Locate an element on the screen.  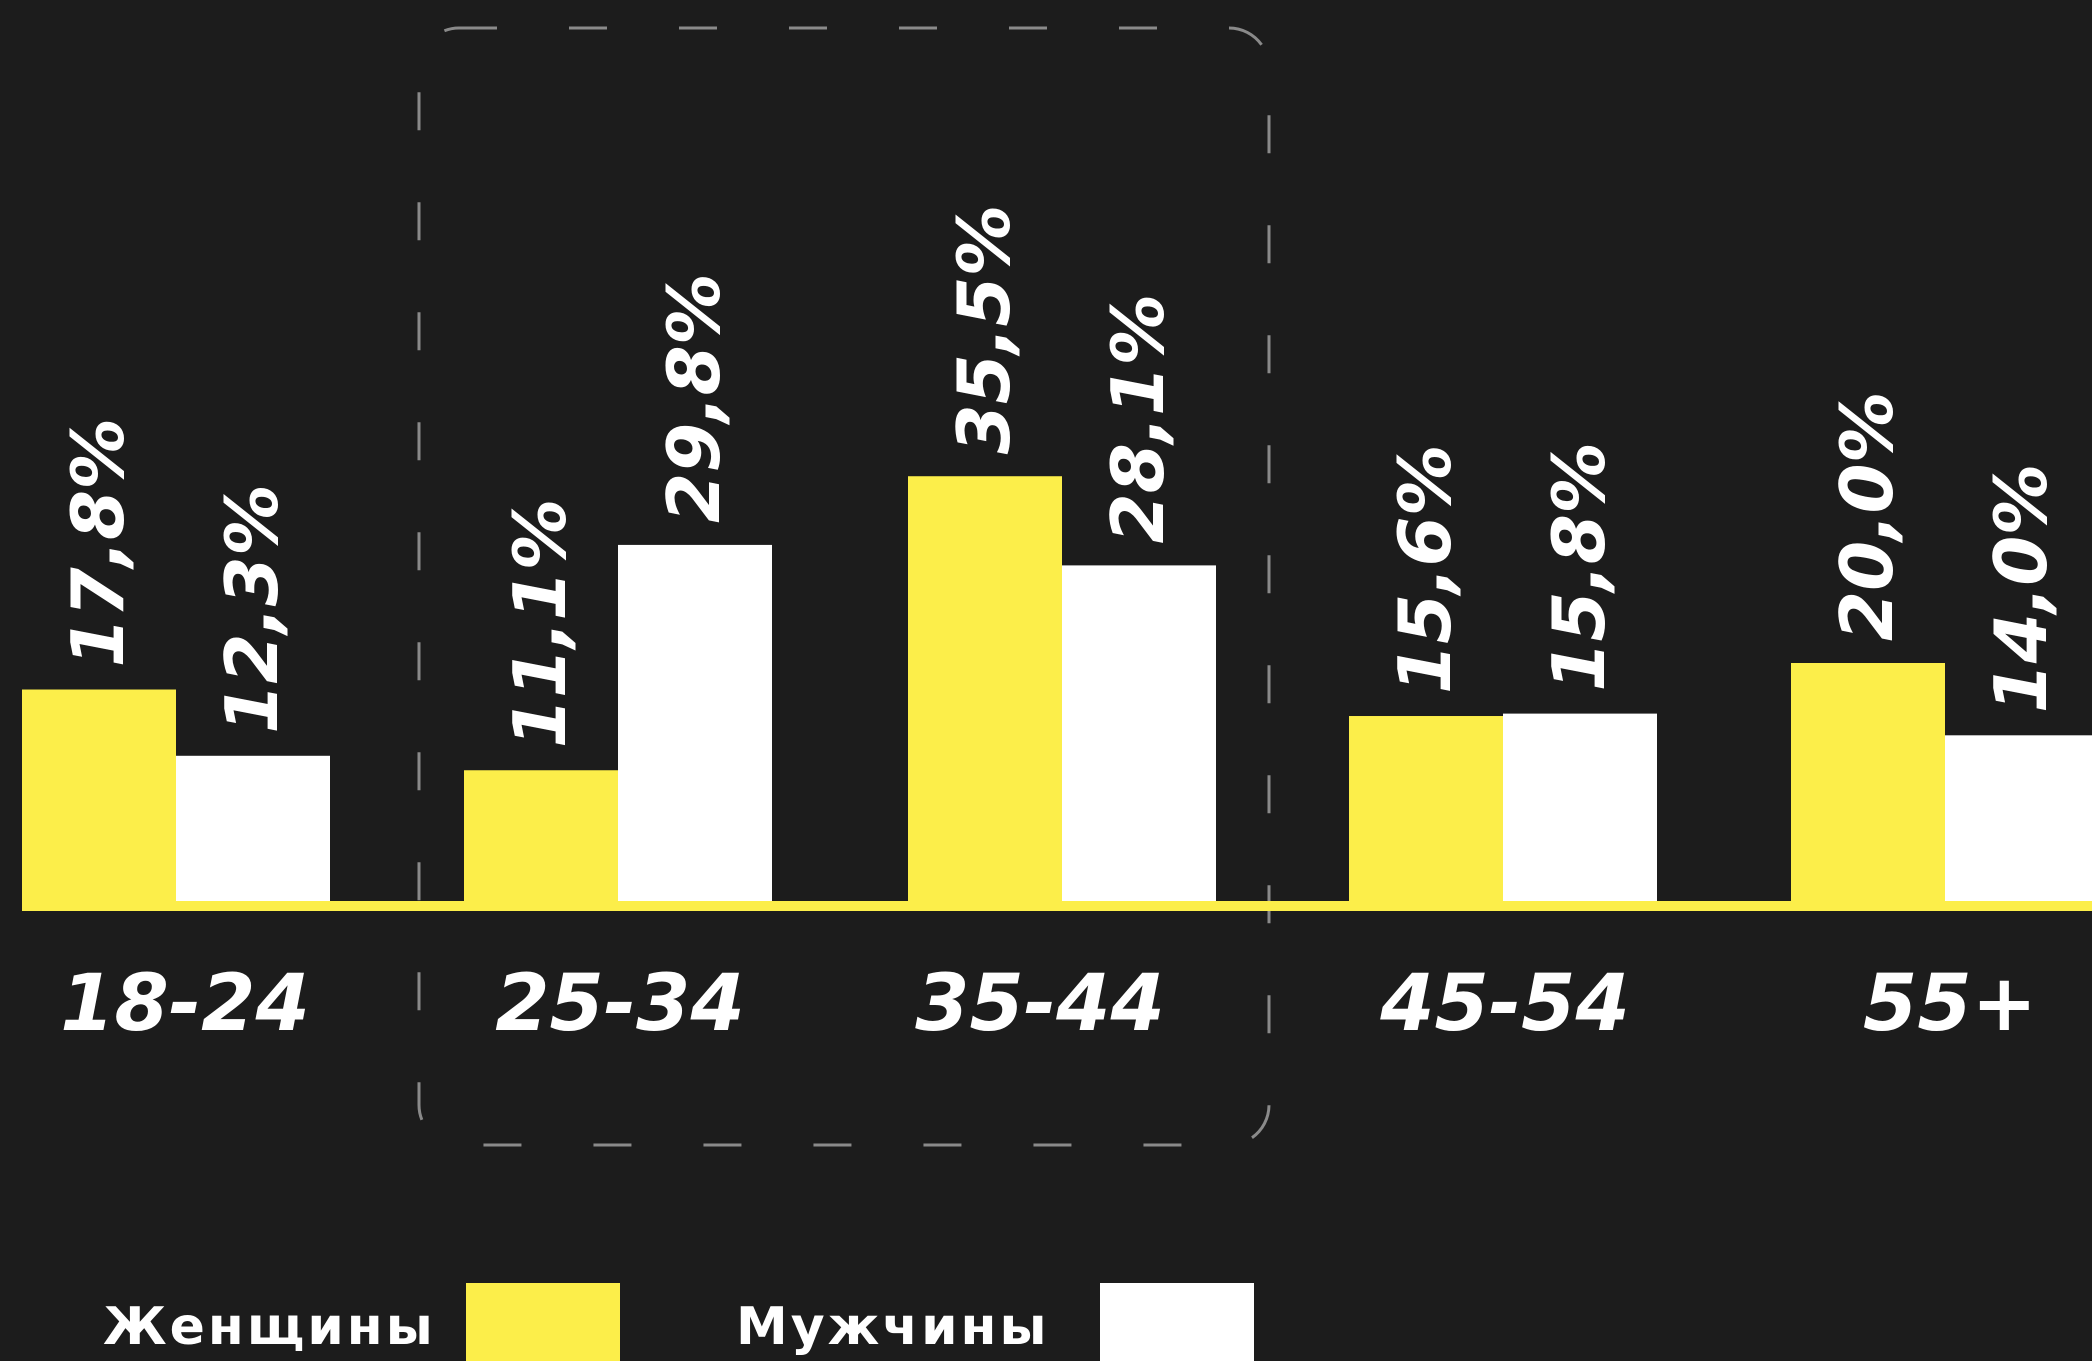
value-label-men-25-34: 29,8% is located at coordinates (694, 398).